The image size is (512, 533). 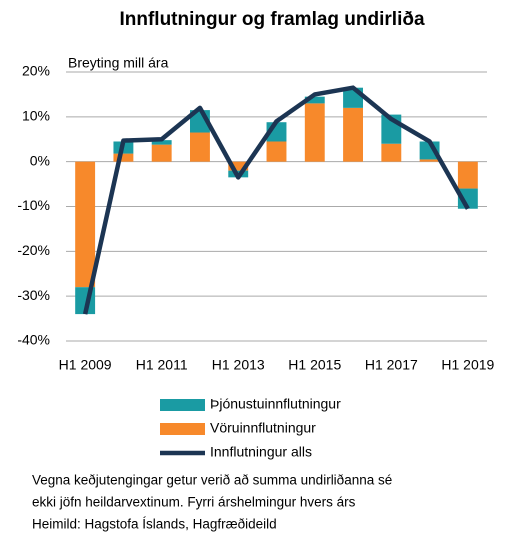 I want to click on y-tick-label: -20%, so click(x=33, y=250).